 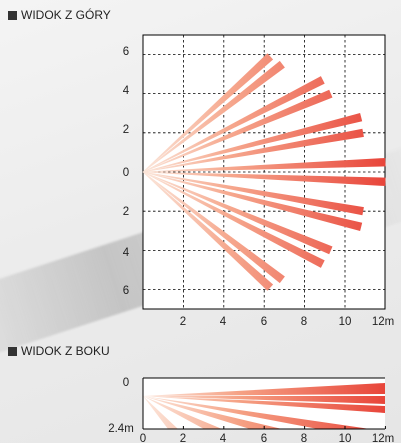 I want to click on top-view-title: WIDOK Z GÓRY, so click(x=59, y=15).